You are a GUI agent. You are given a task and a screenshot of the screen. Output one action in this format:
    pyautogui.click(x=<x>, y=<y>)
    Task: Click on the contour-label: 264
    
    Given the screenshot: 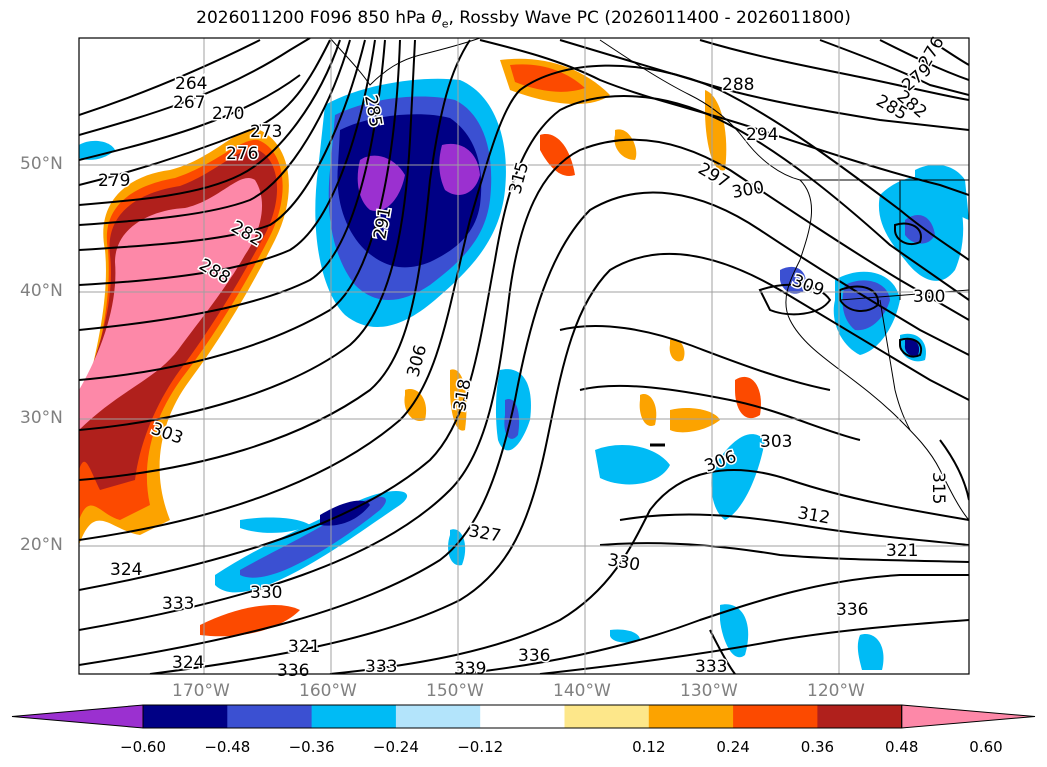 What is the action you would take?
    pyautogui.click(x=191, y=84)
    